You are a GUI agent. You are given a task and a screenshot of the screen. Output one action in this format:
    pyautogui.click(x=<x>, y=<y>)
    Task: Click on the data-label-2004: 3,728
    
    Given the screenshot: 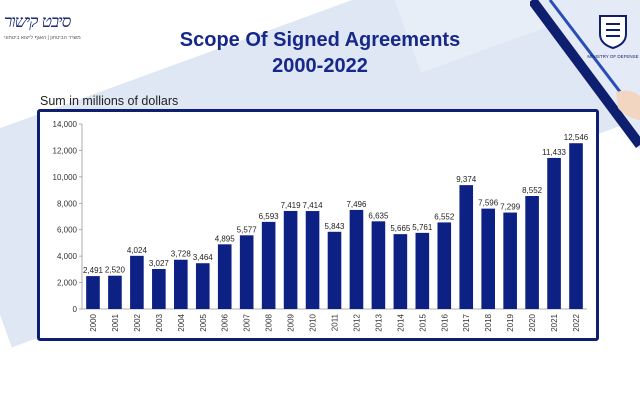 What is the action you would take?
    pyautogui.click(x=181, y=254)
    